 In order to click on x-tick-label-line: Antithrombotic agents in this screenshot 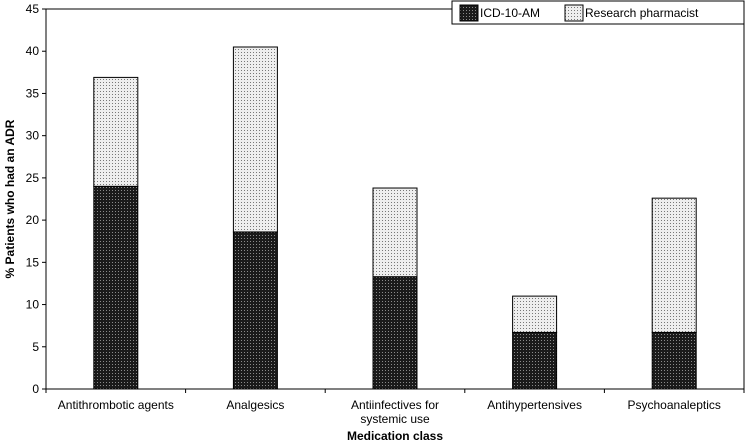, I will do `click(116, 405)`.